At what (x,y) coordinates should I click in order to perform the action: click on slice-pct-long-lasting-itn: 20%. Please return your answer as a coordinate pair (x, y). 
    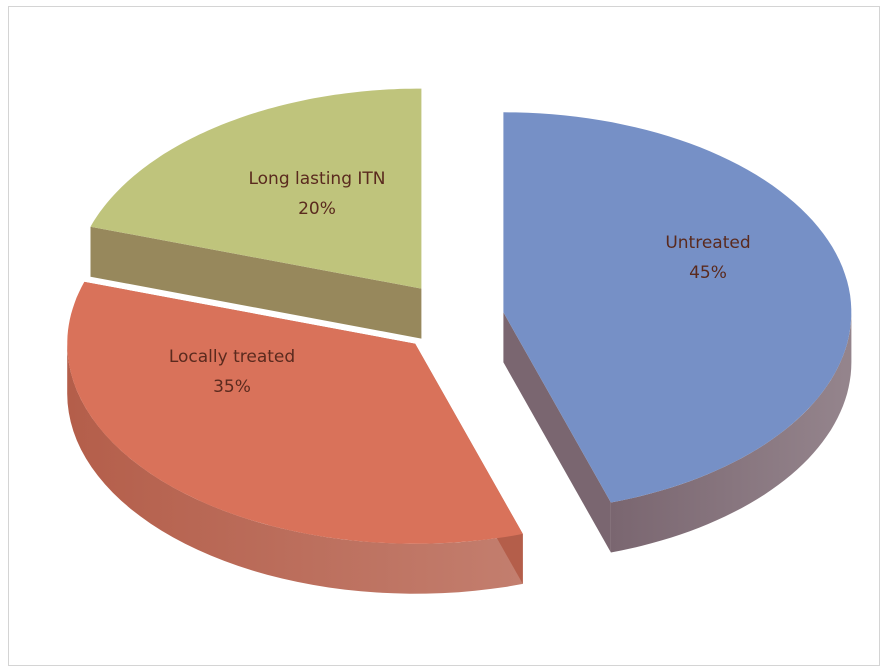
    Looking at the image, I should click on (317, 209).